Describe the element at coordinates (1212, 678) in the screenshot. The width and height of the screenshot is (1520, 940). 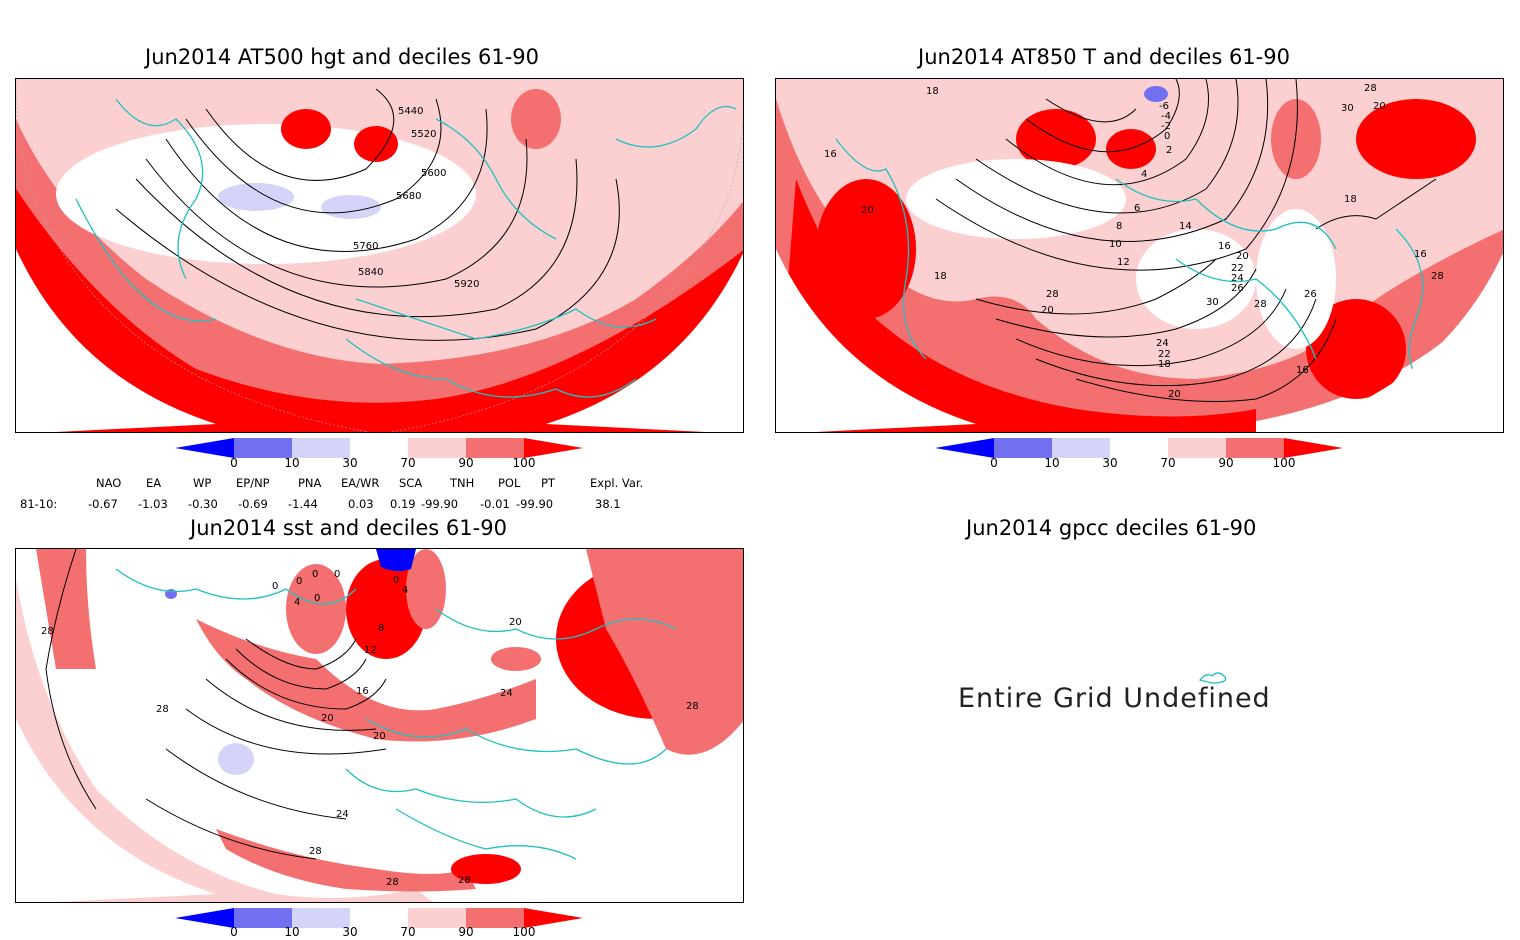
I see `small-island-glyph` at that location.